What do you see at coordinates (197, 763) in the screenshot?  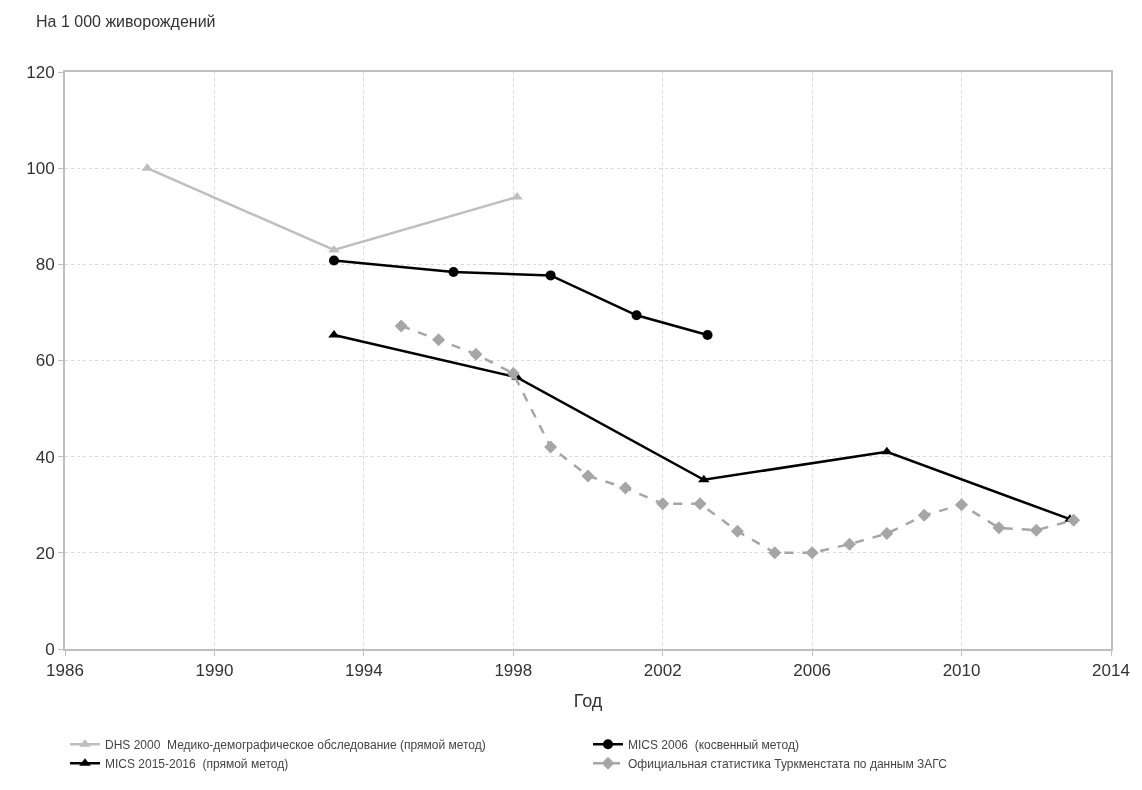 I see `legend-label: MICS 2015-2016 (прямой метод)` at bounding box center [197, 763].